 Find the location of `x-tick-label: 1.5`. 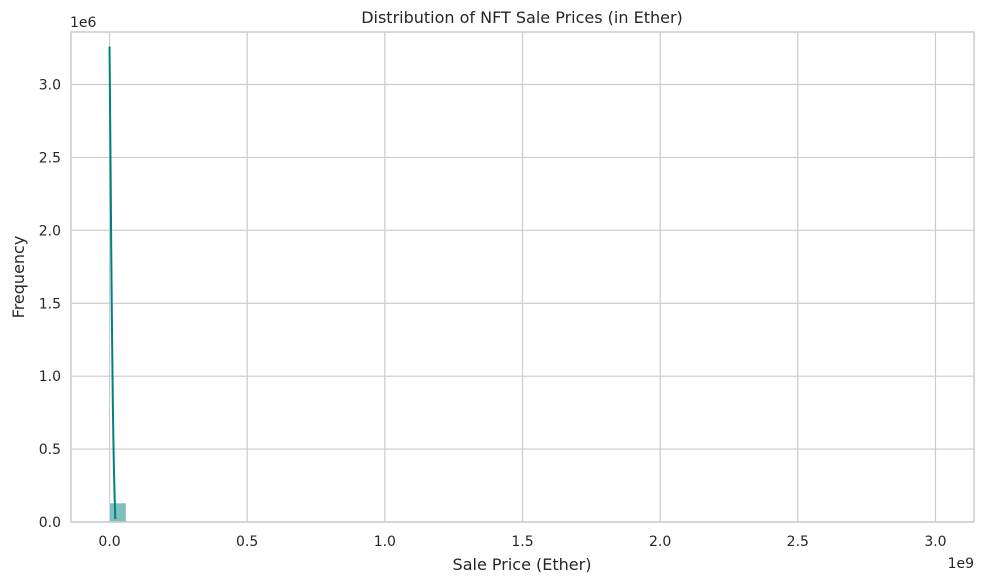

x-tick-label: 1.5 is located at coordinates (522, 542).